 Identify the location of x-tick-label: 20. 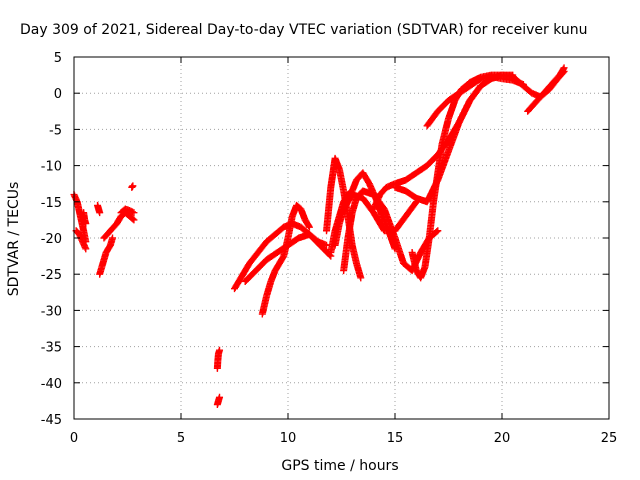
(502, 438).